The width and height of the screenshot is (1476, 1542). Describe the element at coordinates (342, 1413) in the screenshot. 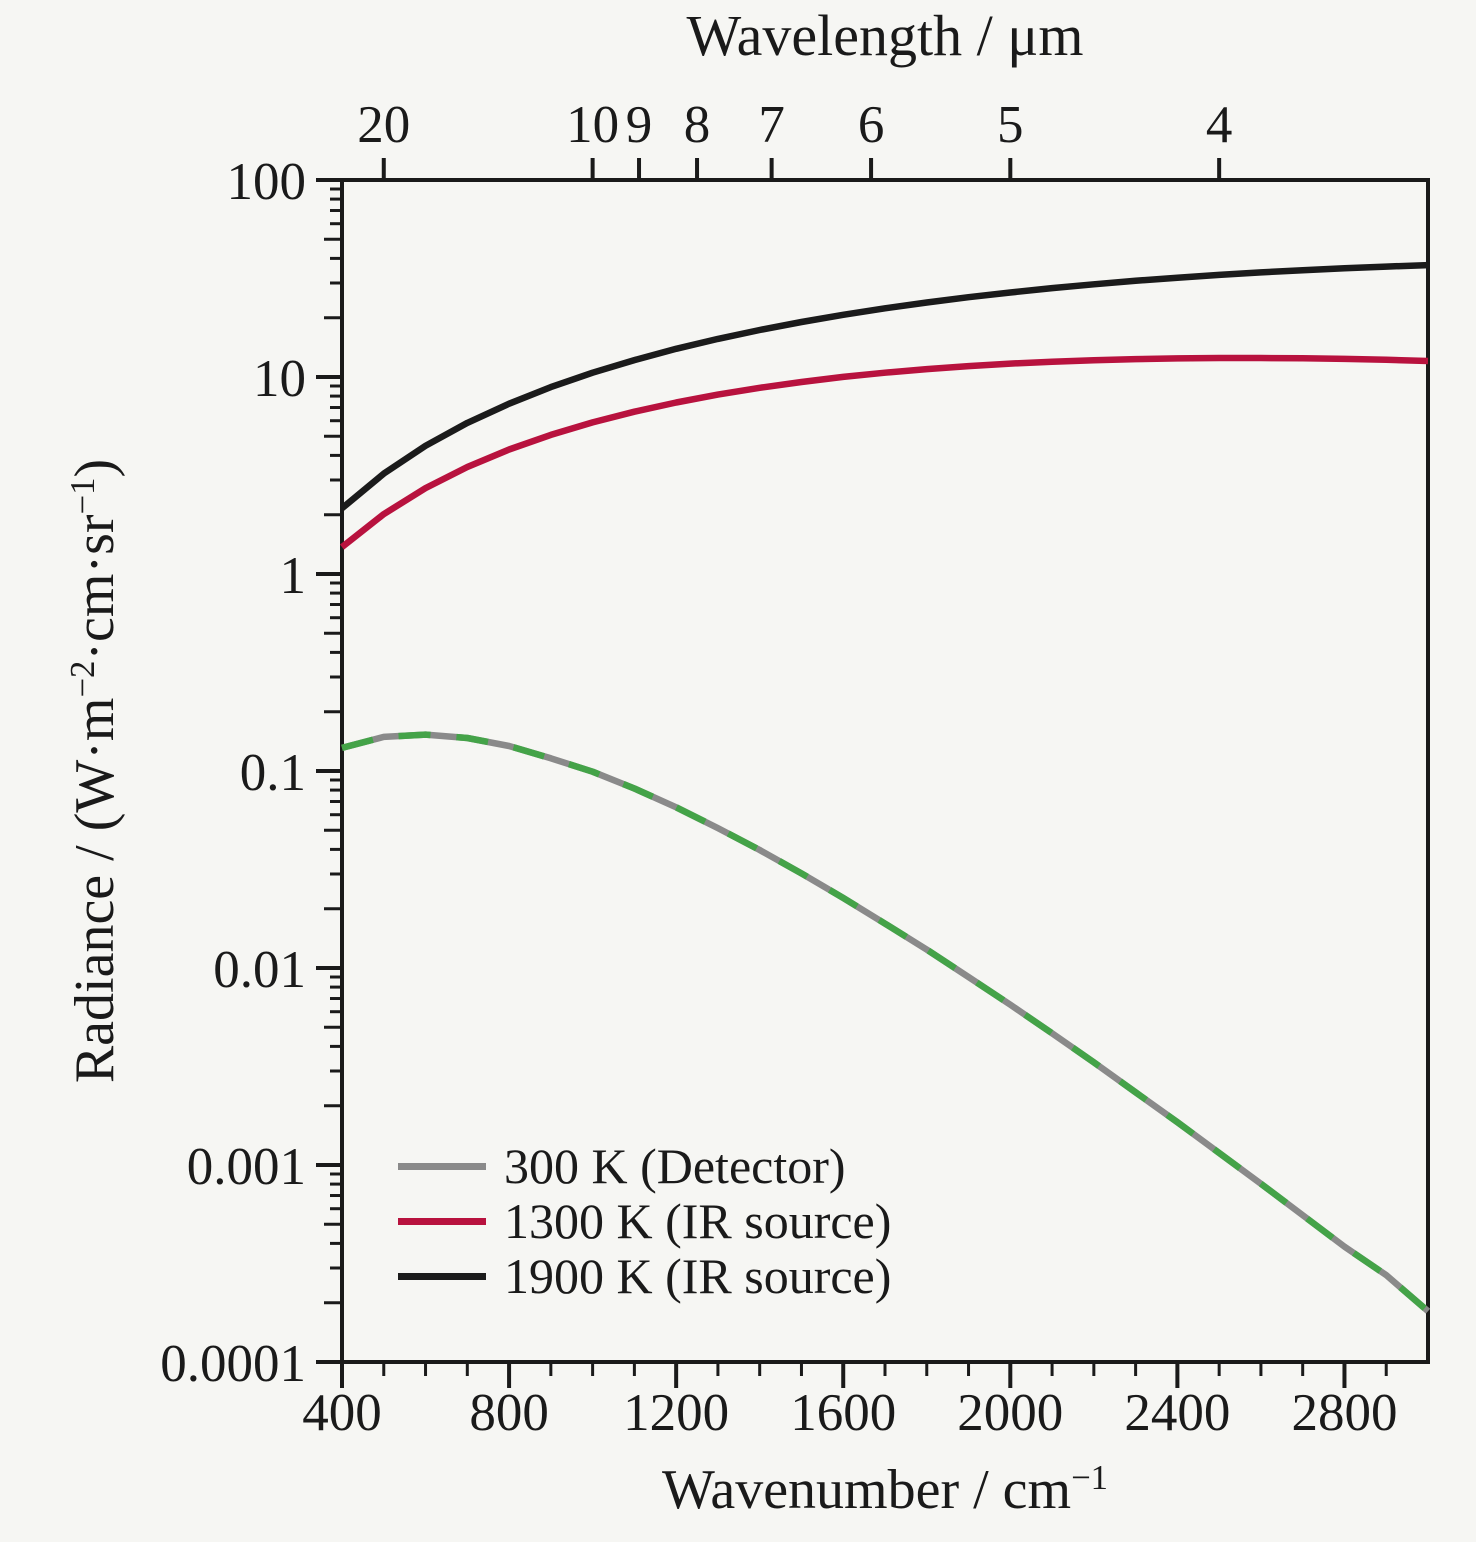

I see `x-tick-label-400: 400` at that location.